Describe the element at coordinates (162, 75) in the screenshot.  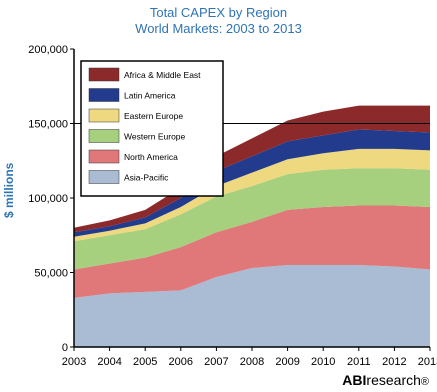
I see `legend-label-africa-middle-east: Africa & Middle East` at that location.